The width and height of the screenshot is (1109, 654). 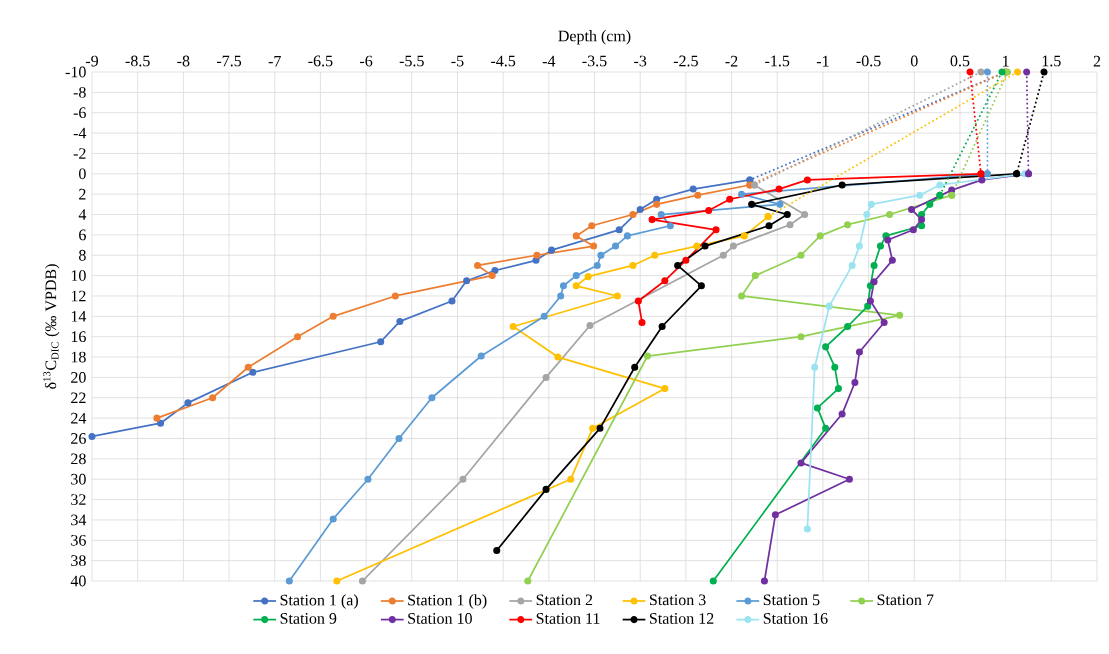 I want to click on legend-label: Station 7, so click(x=905, y=600).